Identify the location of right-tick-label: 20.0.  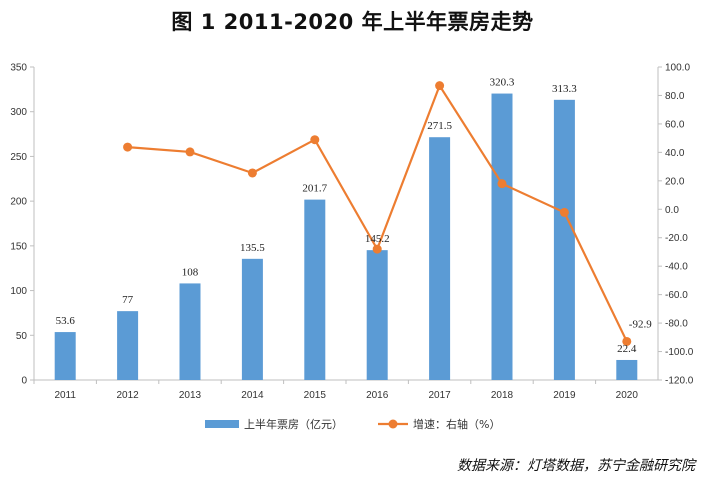
(675, 181).